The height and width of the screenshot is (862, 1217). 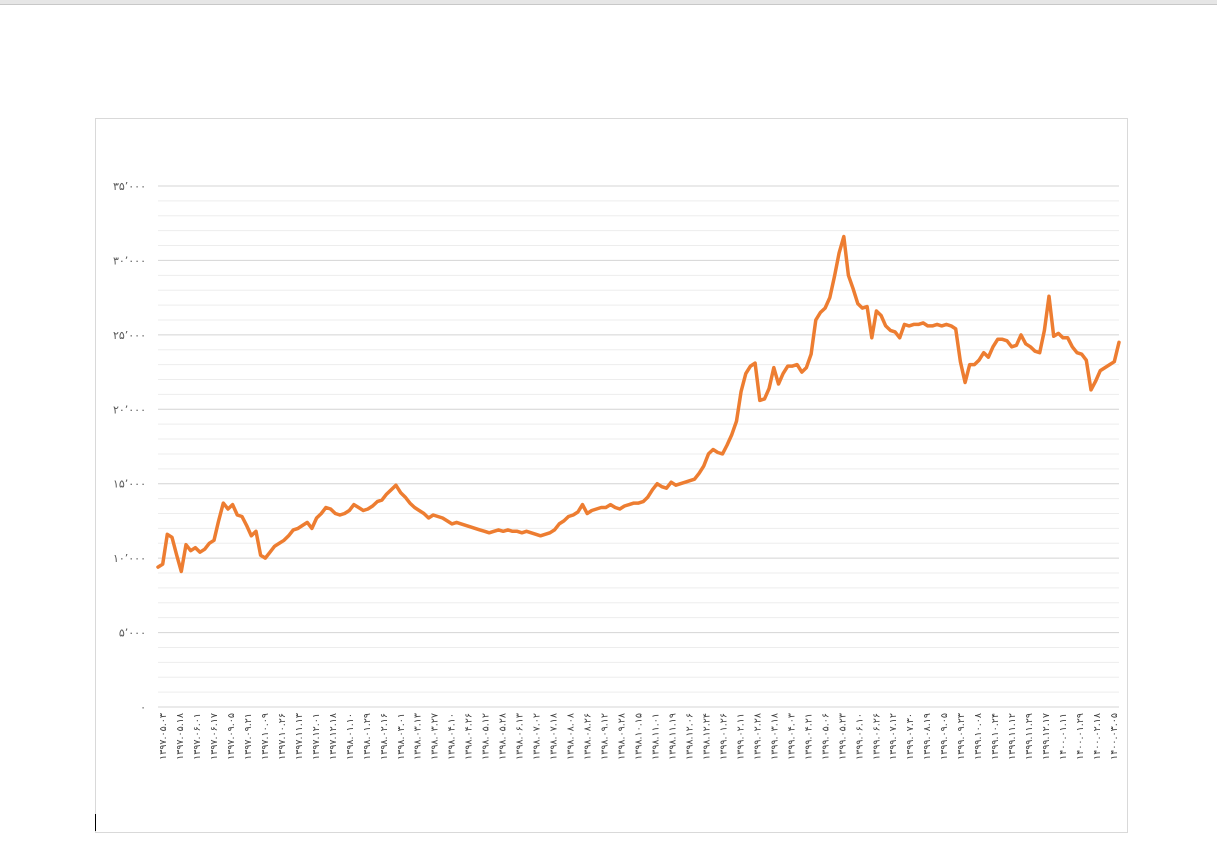 What do you see at coordinates (927, 736) in the screenshot?
I see `x-tick-label: ۱۳۹۹.۰۸.۱۹` at bounding box center [927, 736].